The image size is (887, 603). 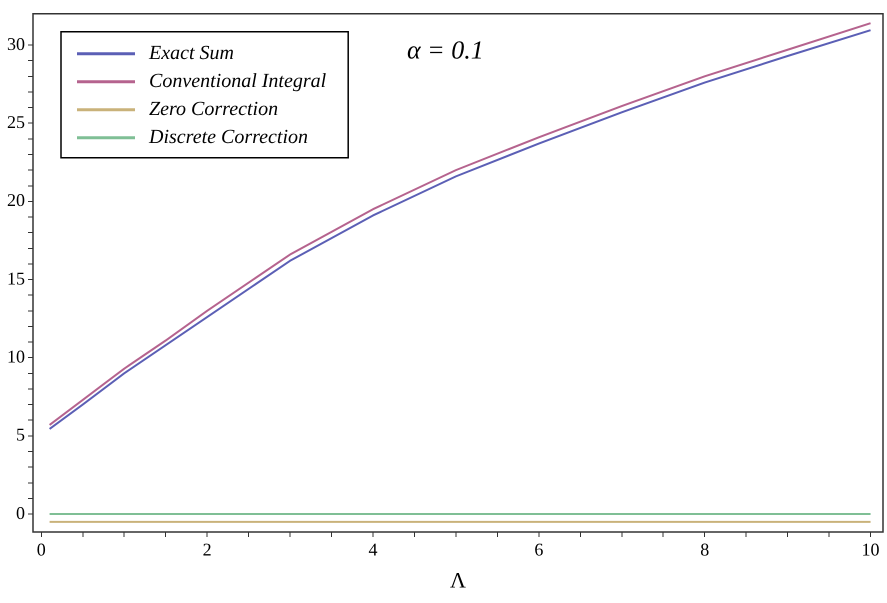 What do you see at coordinates (871, 550) in the screenshot?
I see `x-tick-label: 10` at bounding box center [871, 550].